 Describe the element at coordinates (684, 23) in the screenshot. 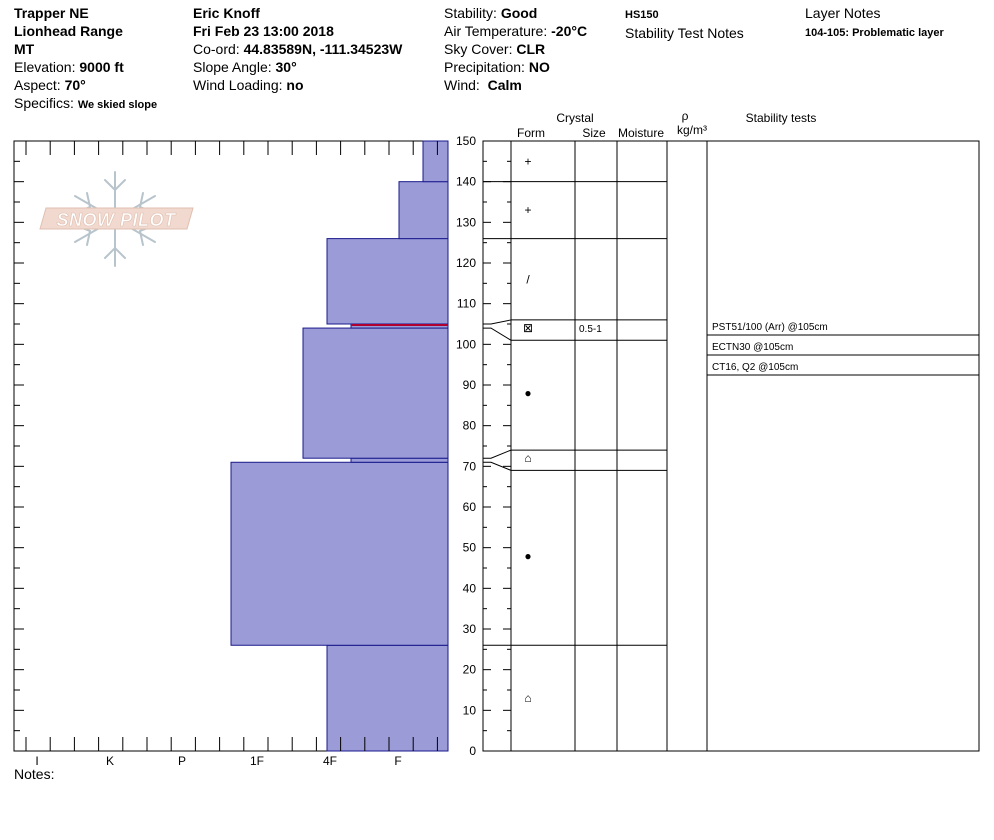

I see `header-col-4: HS150 Stability Test Notes` at that location.